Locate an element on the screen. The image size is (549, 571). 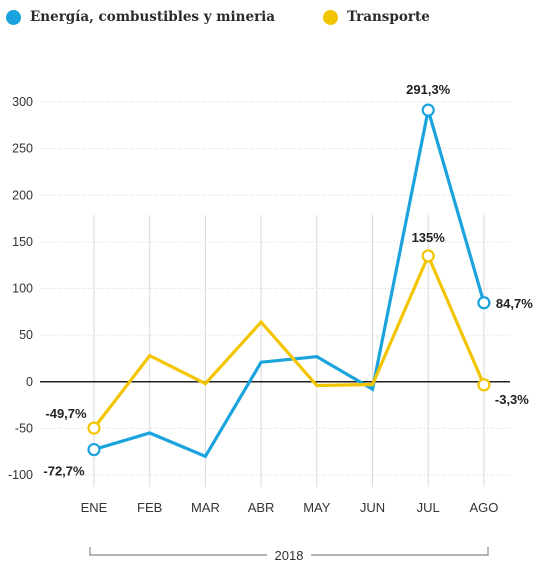
legend-item-transporte: Transporte is located at coordinates (376, 17).